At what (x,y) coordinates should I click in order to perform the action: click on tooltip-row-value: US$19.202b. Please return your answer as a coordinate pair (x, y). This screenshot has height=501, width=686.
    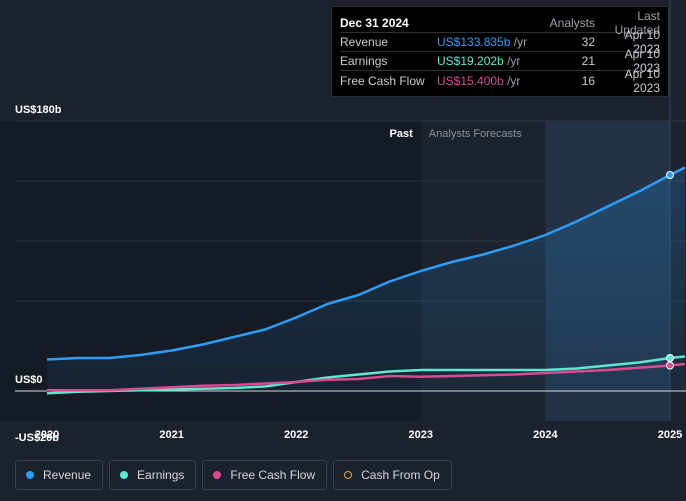
    Looking at the image, I should click on (470, 61).